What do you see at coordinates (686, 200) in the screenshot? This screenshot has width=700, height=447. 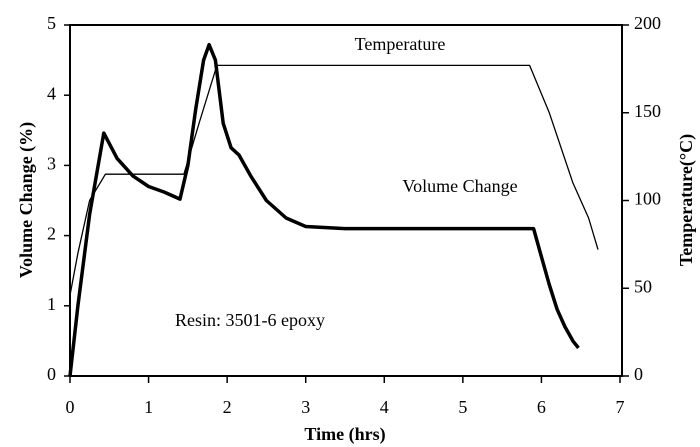 I see `y2-axis-title: Temperature(°C)` at bounding box center [686, 200].